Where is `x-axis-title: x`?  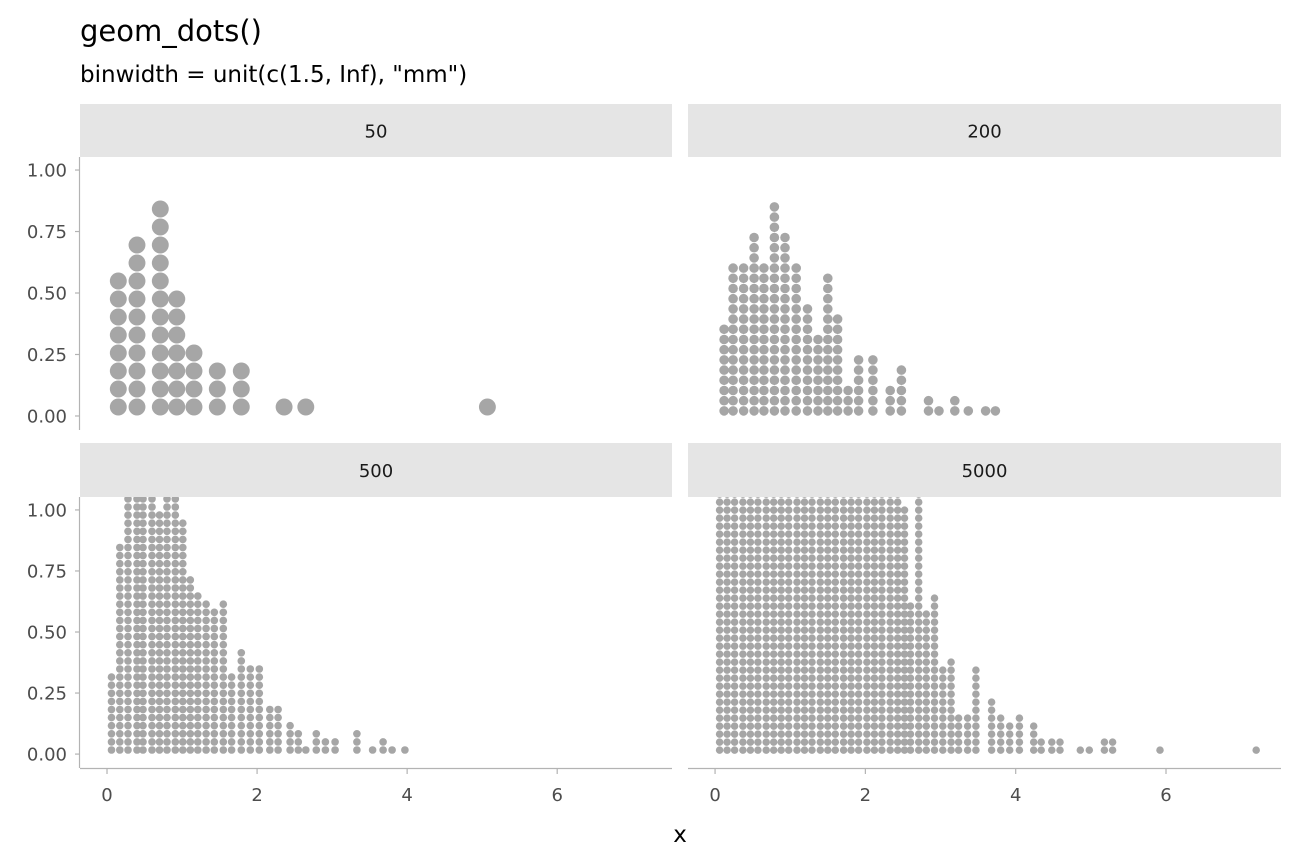
x-axis-title: x is located at coordinates (680, 835).